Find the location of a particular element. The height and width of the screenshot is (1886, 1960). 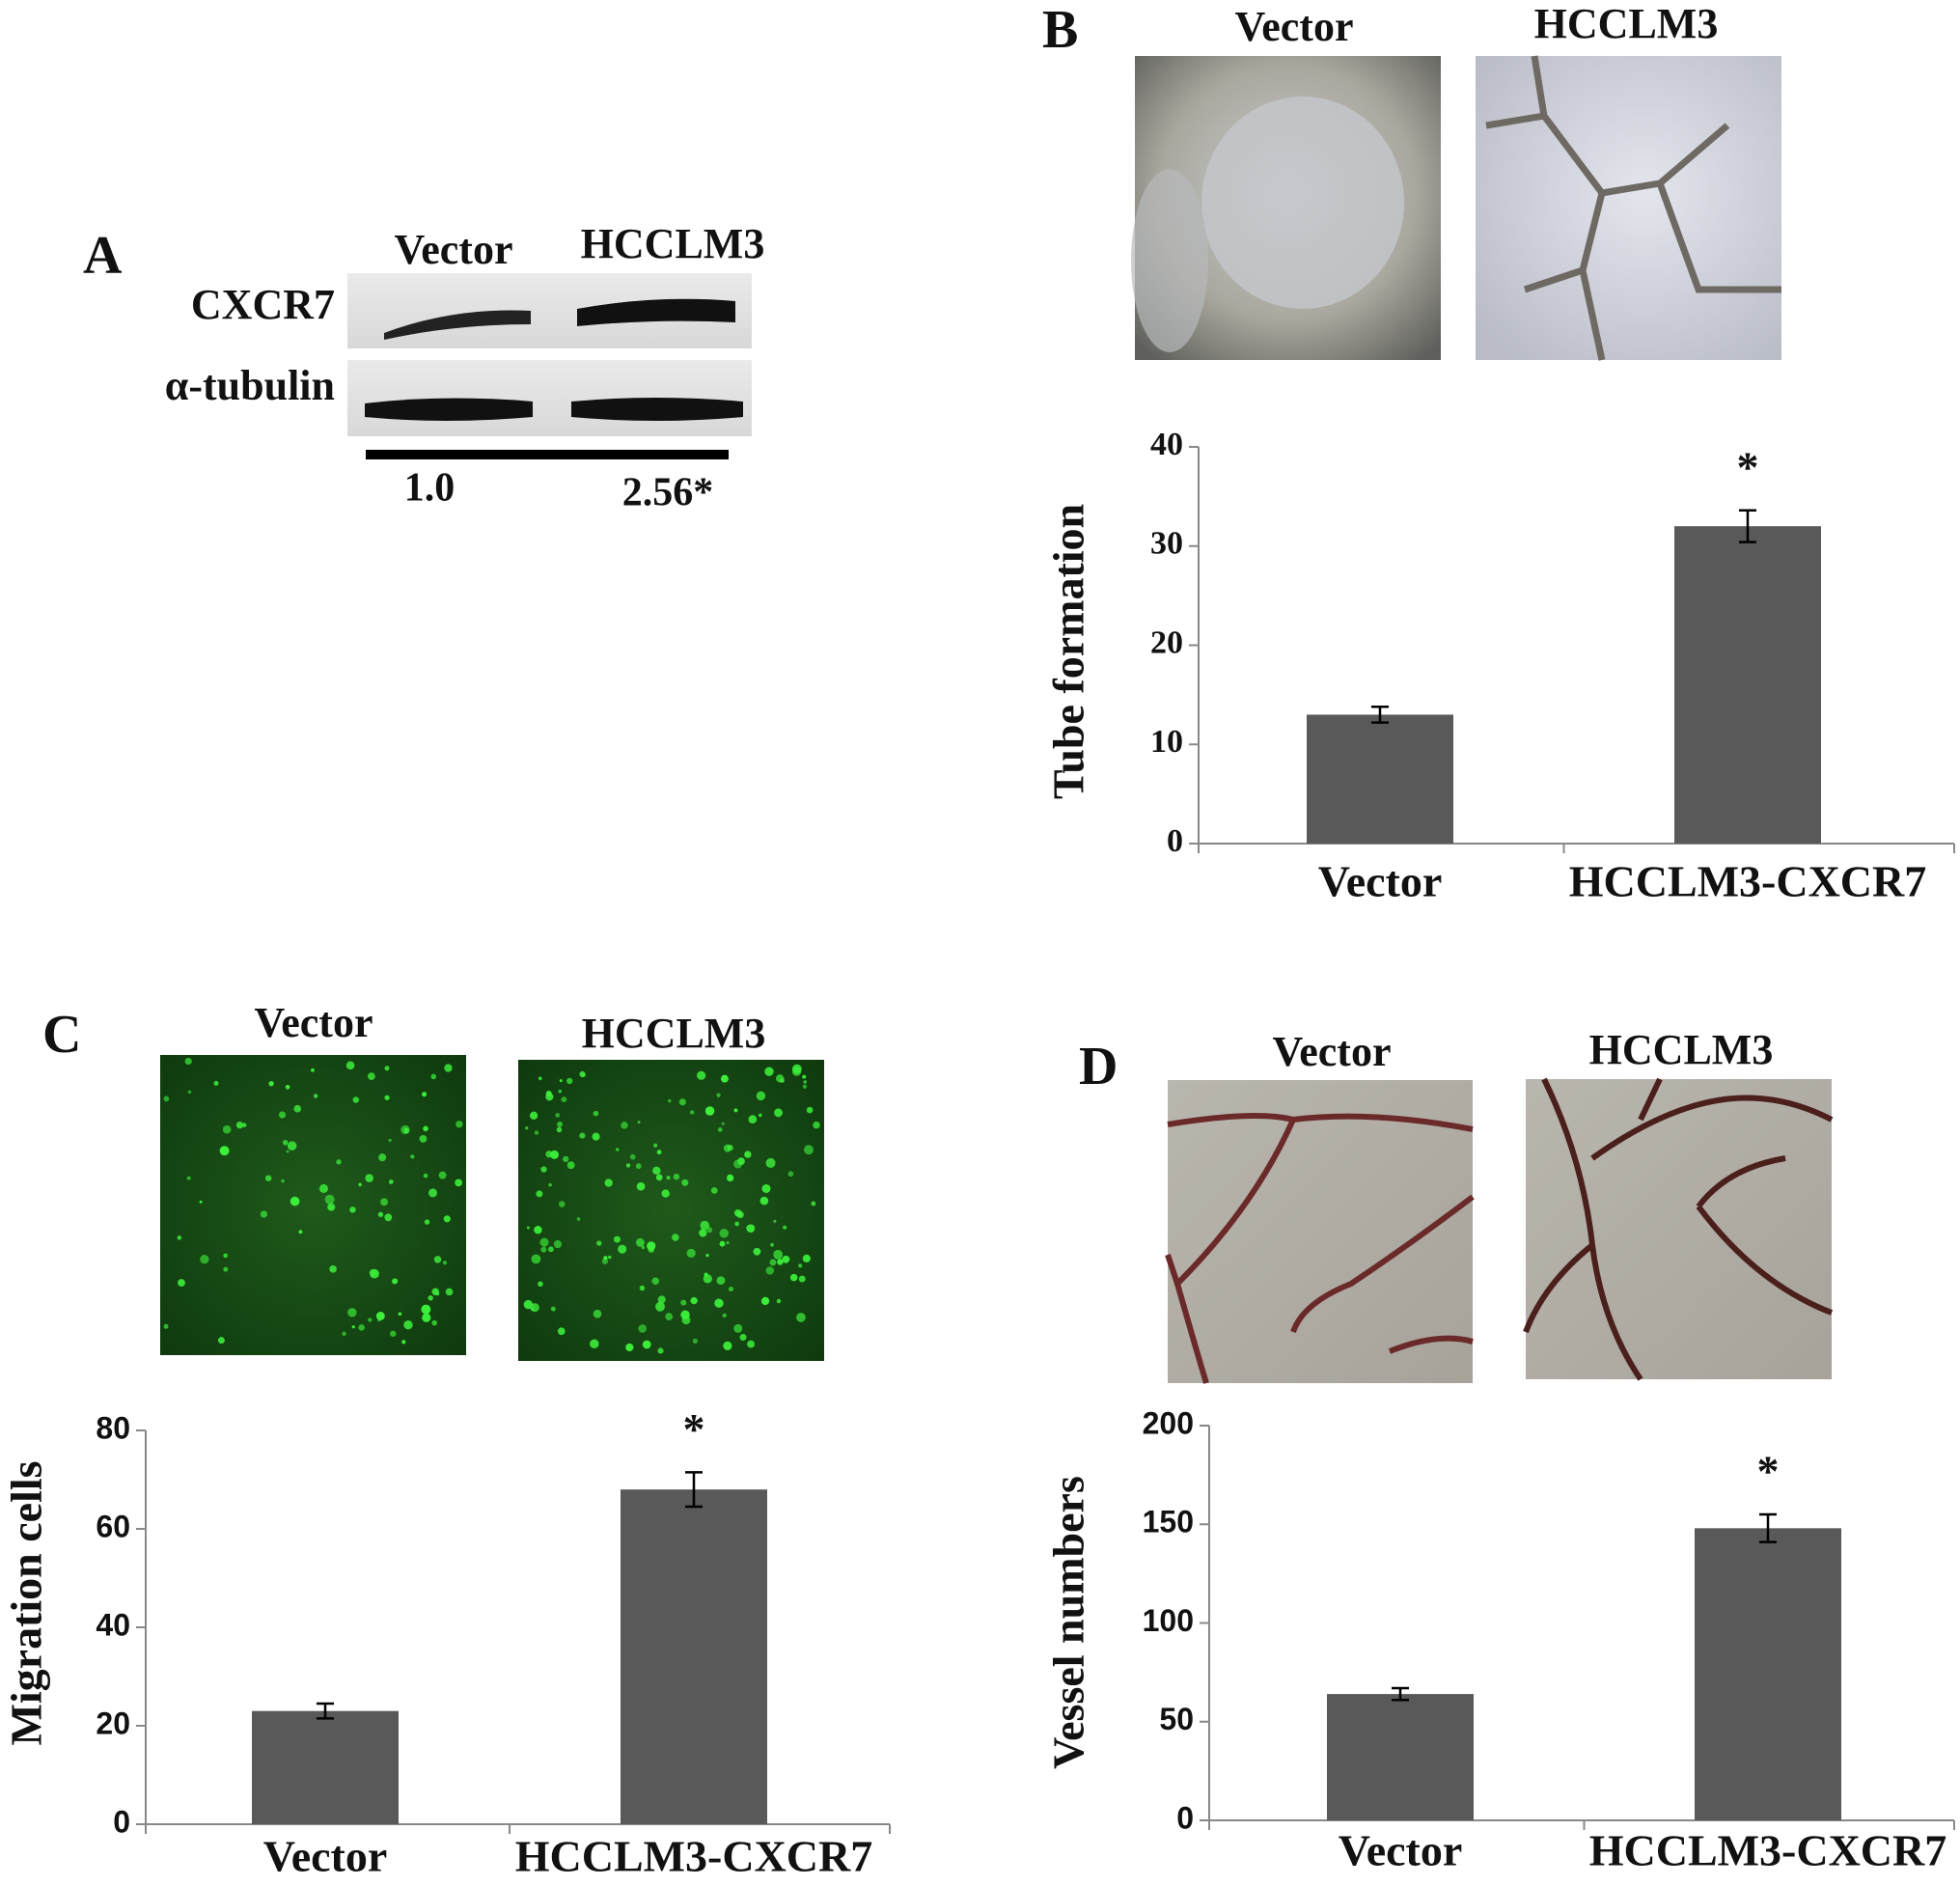

image-label: Vector is located at coordinates (1294, 26).